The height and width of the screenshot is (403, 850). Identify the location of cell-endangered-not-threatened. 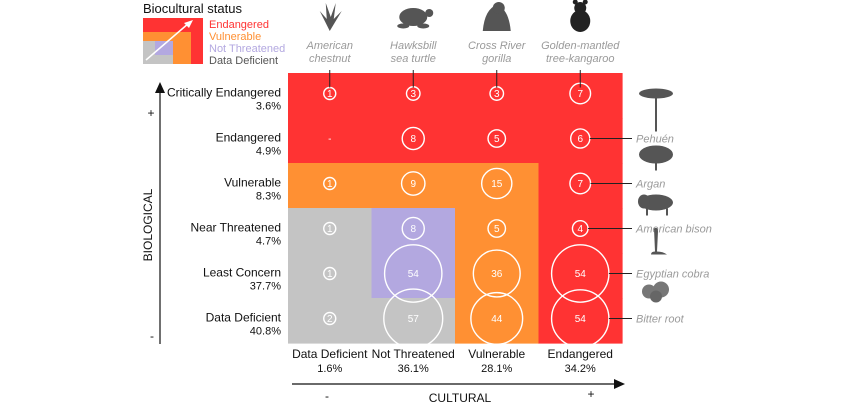
(413, 141).